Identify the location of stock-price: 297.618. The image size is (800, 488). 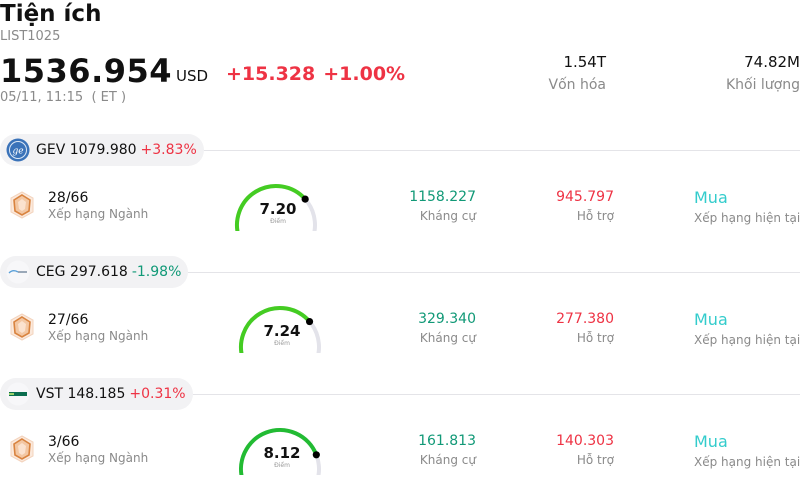
(98, 272).